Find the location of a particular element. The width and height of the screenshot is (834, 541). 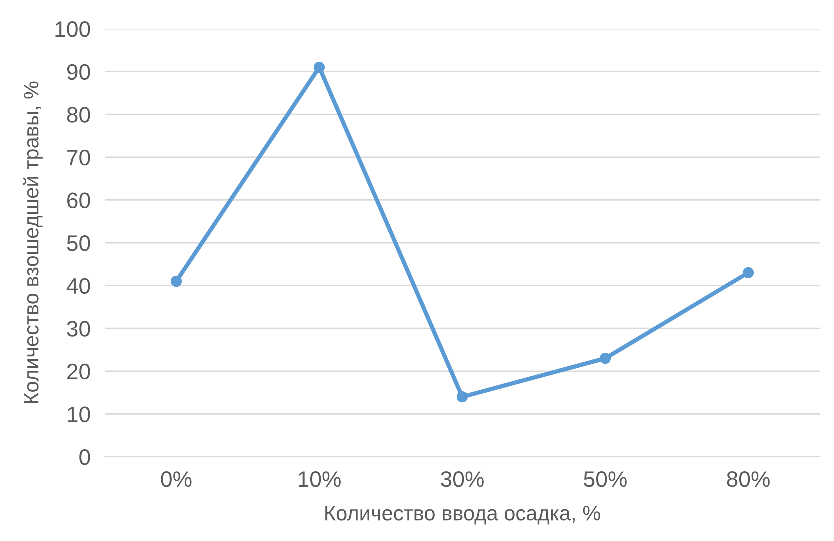

y-tick-label: 60 is located at coordinates (79, 200).